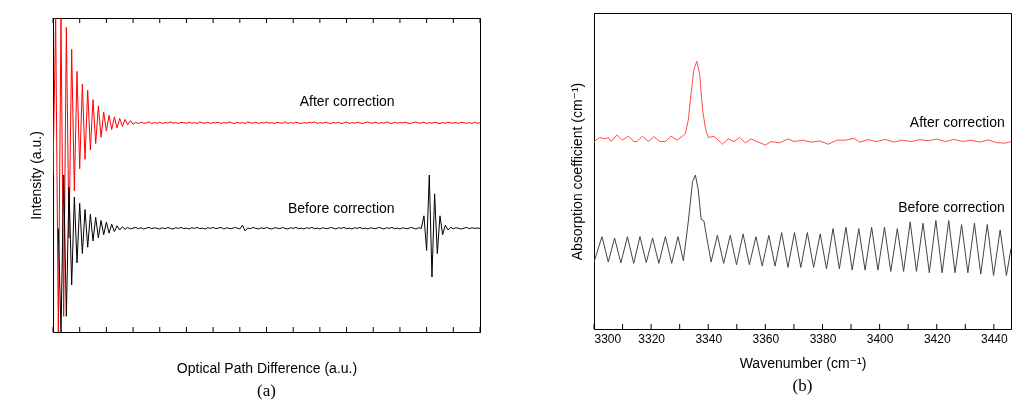  Describe the element at coordinates (652, 338) in the screenshot. I see `x-tick-label: 3320` at that location.